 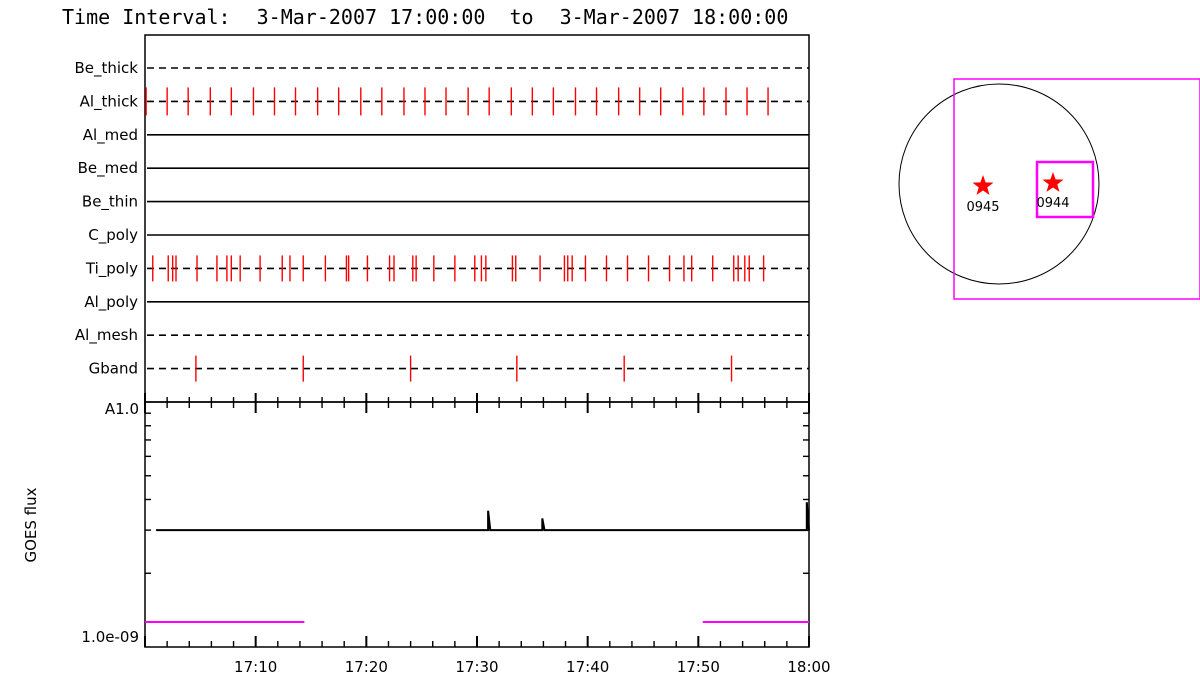 I want to click on field-of-view-box, so click(x=1076, y=189).